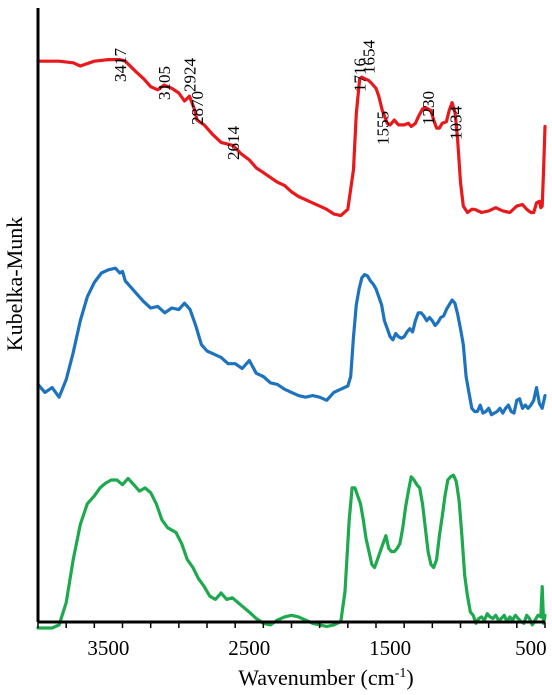 The width and height of the screenshot is (552, 695). I want to click on y-axis-title: Kubelka-Munk, so click(14, 284).